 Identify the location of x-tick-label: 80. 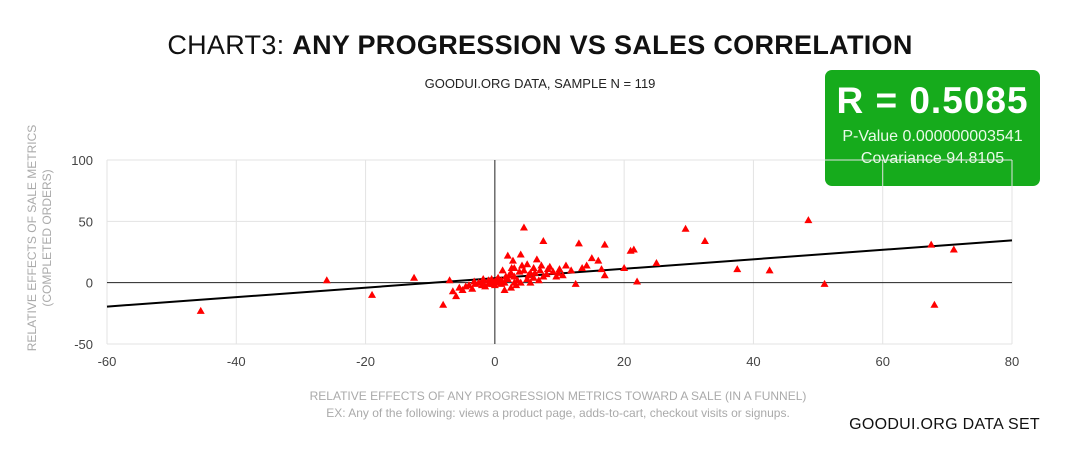
(1012, 361).